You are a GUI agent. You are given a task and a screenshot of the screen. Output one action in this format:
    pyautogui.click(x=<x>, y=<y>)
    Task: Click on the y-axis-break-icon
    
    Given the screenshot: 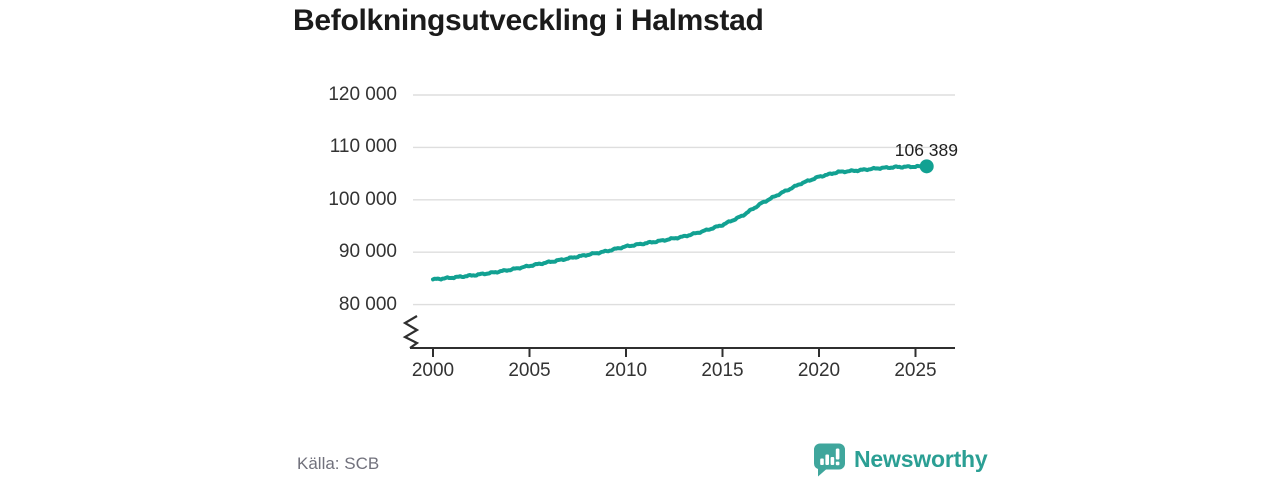 What is the action you would take?
    pyautogui.click(x=411, y=332)
    